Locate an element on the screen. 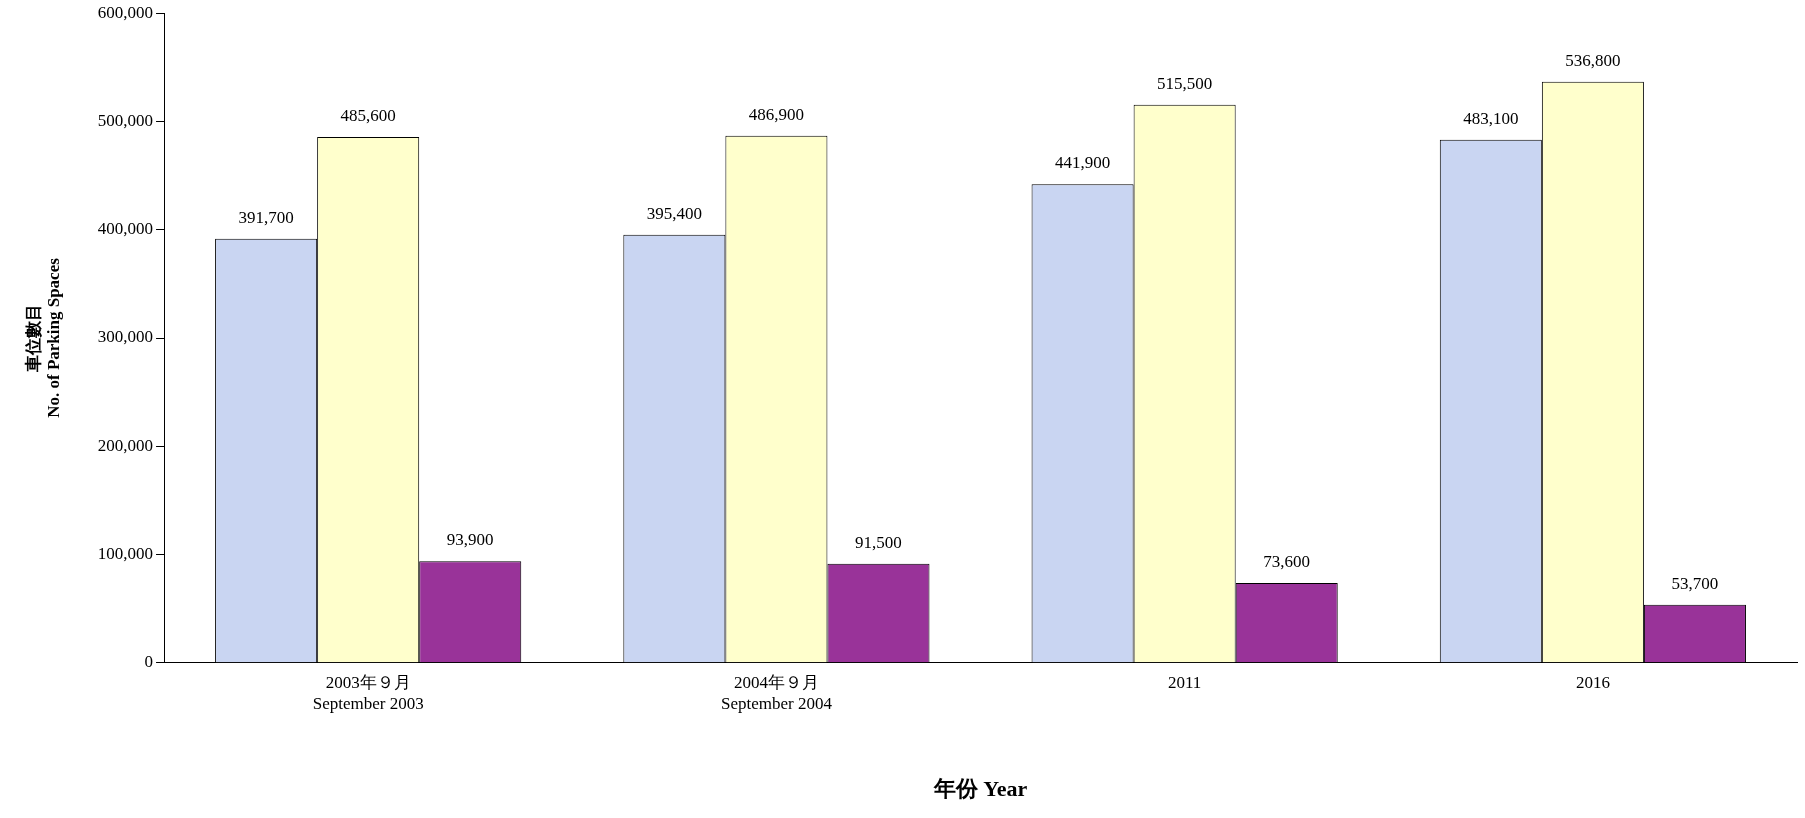  data-label: 515,500 is located at coordinates (1185, 83).